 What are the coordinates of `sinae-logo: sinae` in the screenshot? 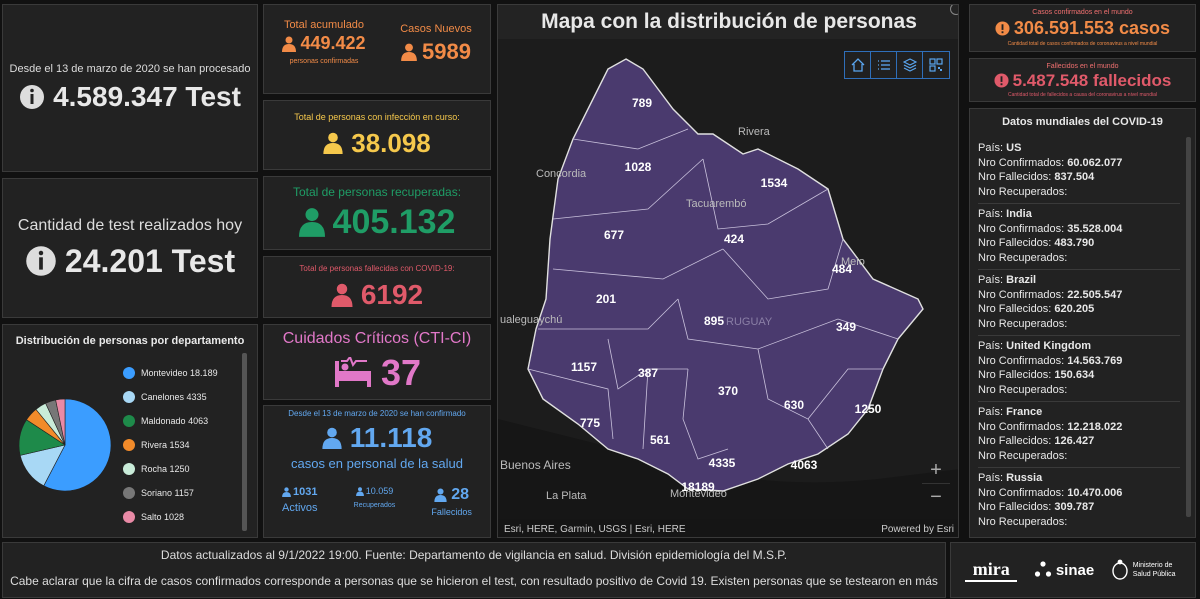 It's located at (1064, 570).